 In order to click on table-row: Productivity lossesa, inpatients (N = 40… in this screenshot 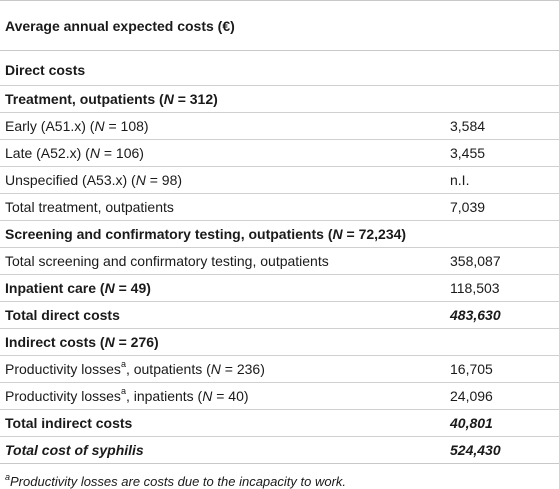, I will do `click(279, 396)`.